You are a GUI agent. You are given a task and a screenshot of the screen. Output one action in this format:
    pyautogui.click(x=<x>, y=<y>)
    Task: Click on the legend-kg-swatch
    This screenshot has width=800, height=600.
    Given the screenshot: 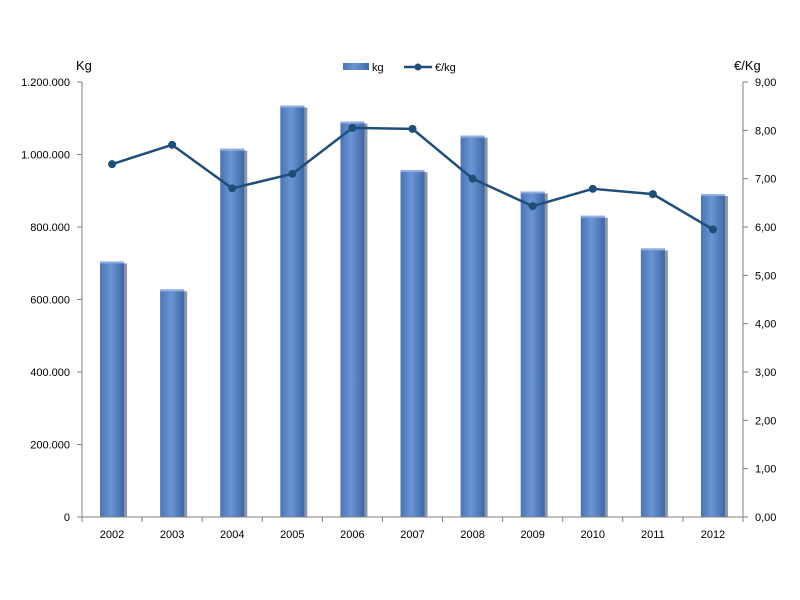 What is the action you would take?
    pyautogui.click(x=356, y=66)
    